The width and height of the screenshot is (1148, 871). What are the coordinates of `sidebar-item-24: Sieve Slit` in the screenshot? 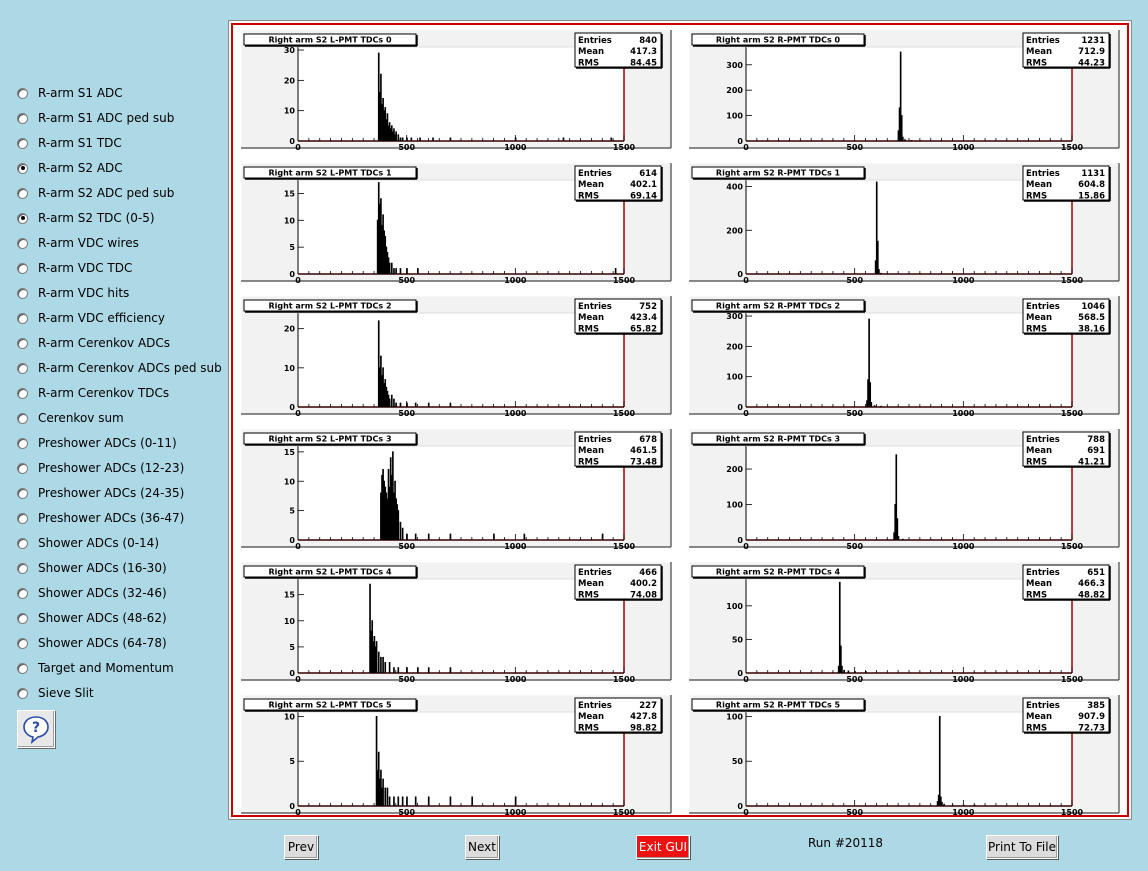 It's located at (119, 693).